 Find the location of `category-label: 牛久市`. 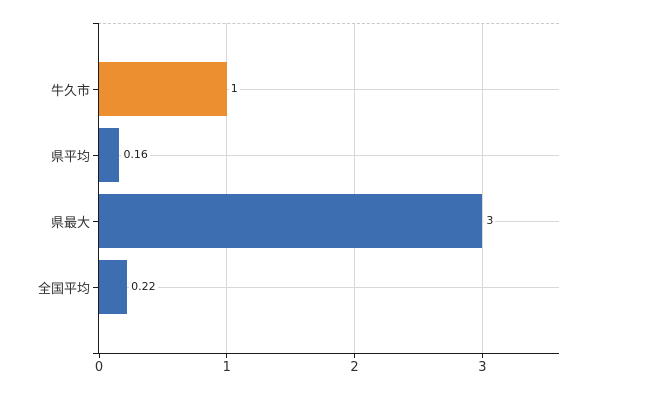

category-label: 牛久市 is located at coordinates (70, 91).